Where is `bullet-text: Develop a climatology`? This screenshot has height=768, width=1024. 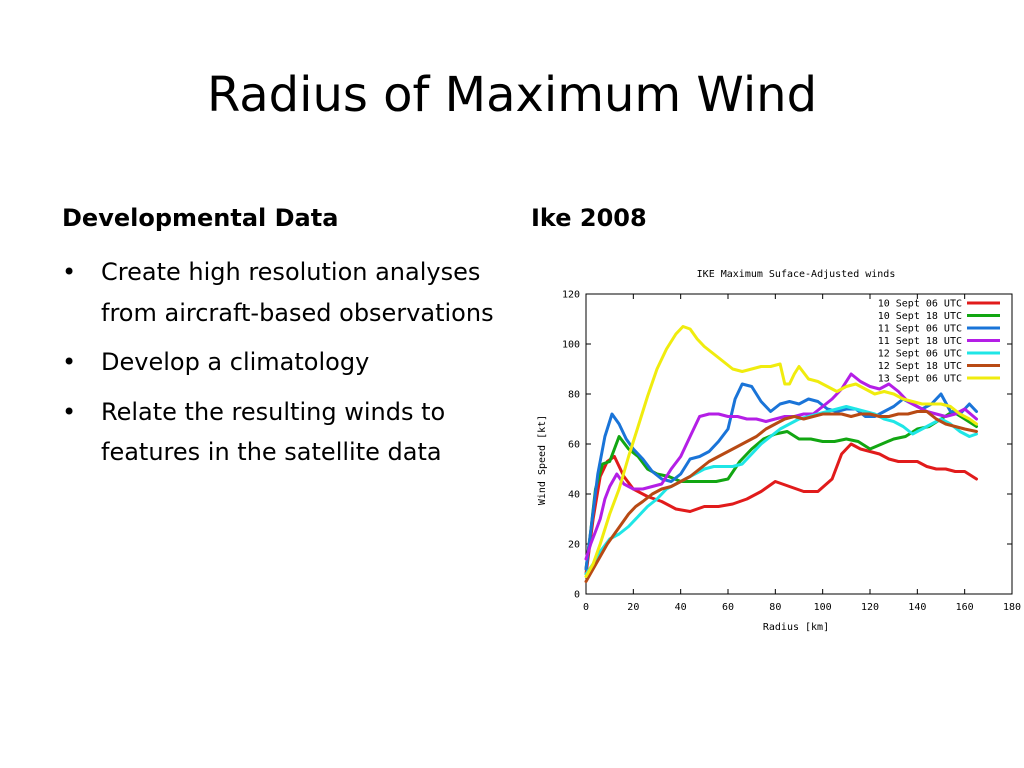
bullet-text: Develop a climatology is located at coordinates (235, 362).